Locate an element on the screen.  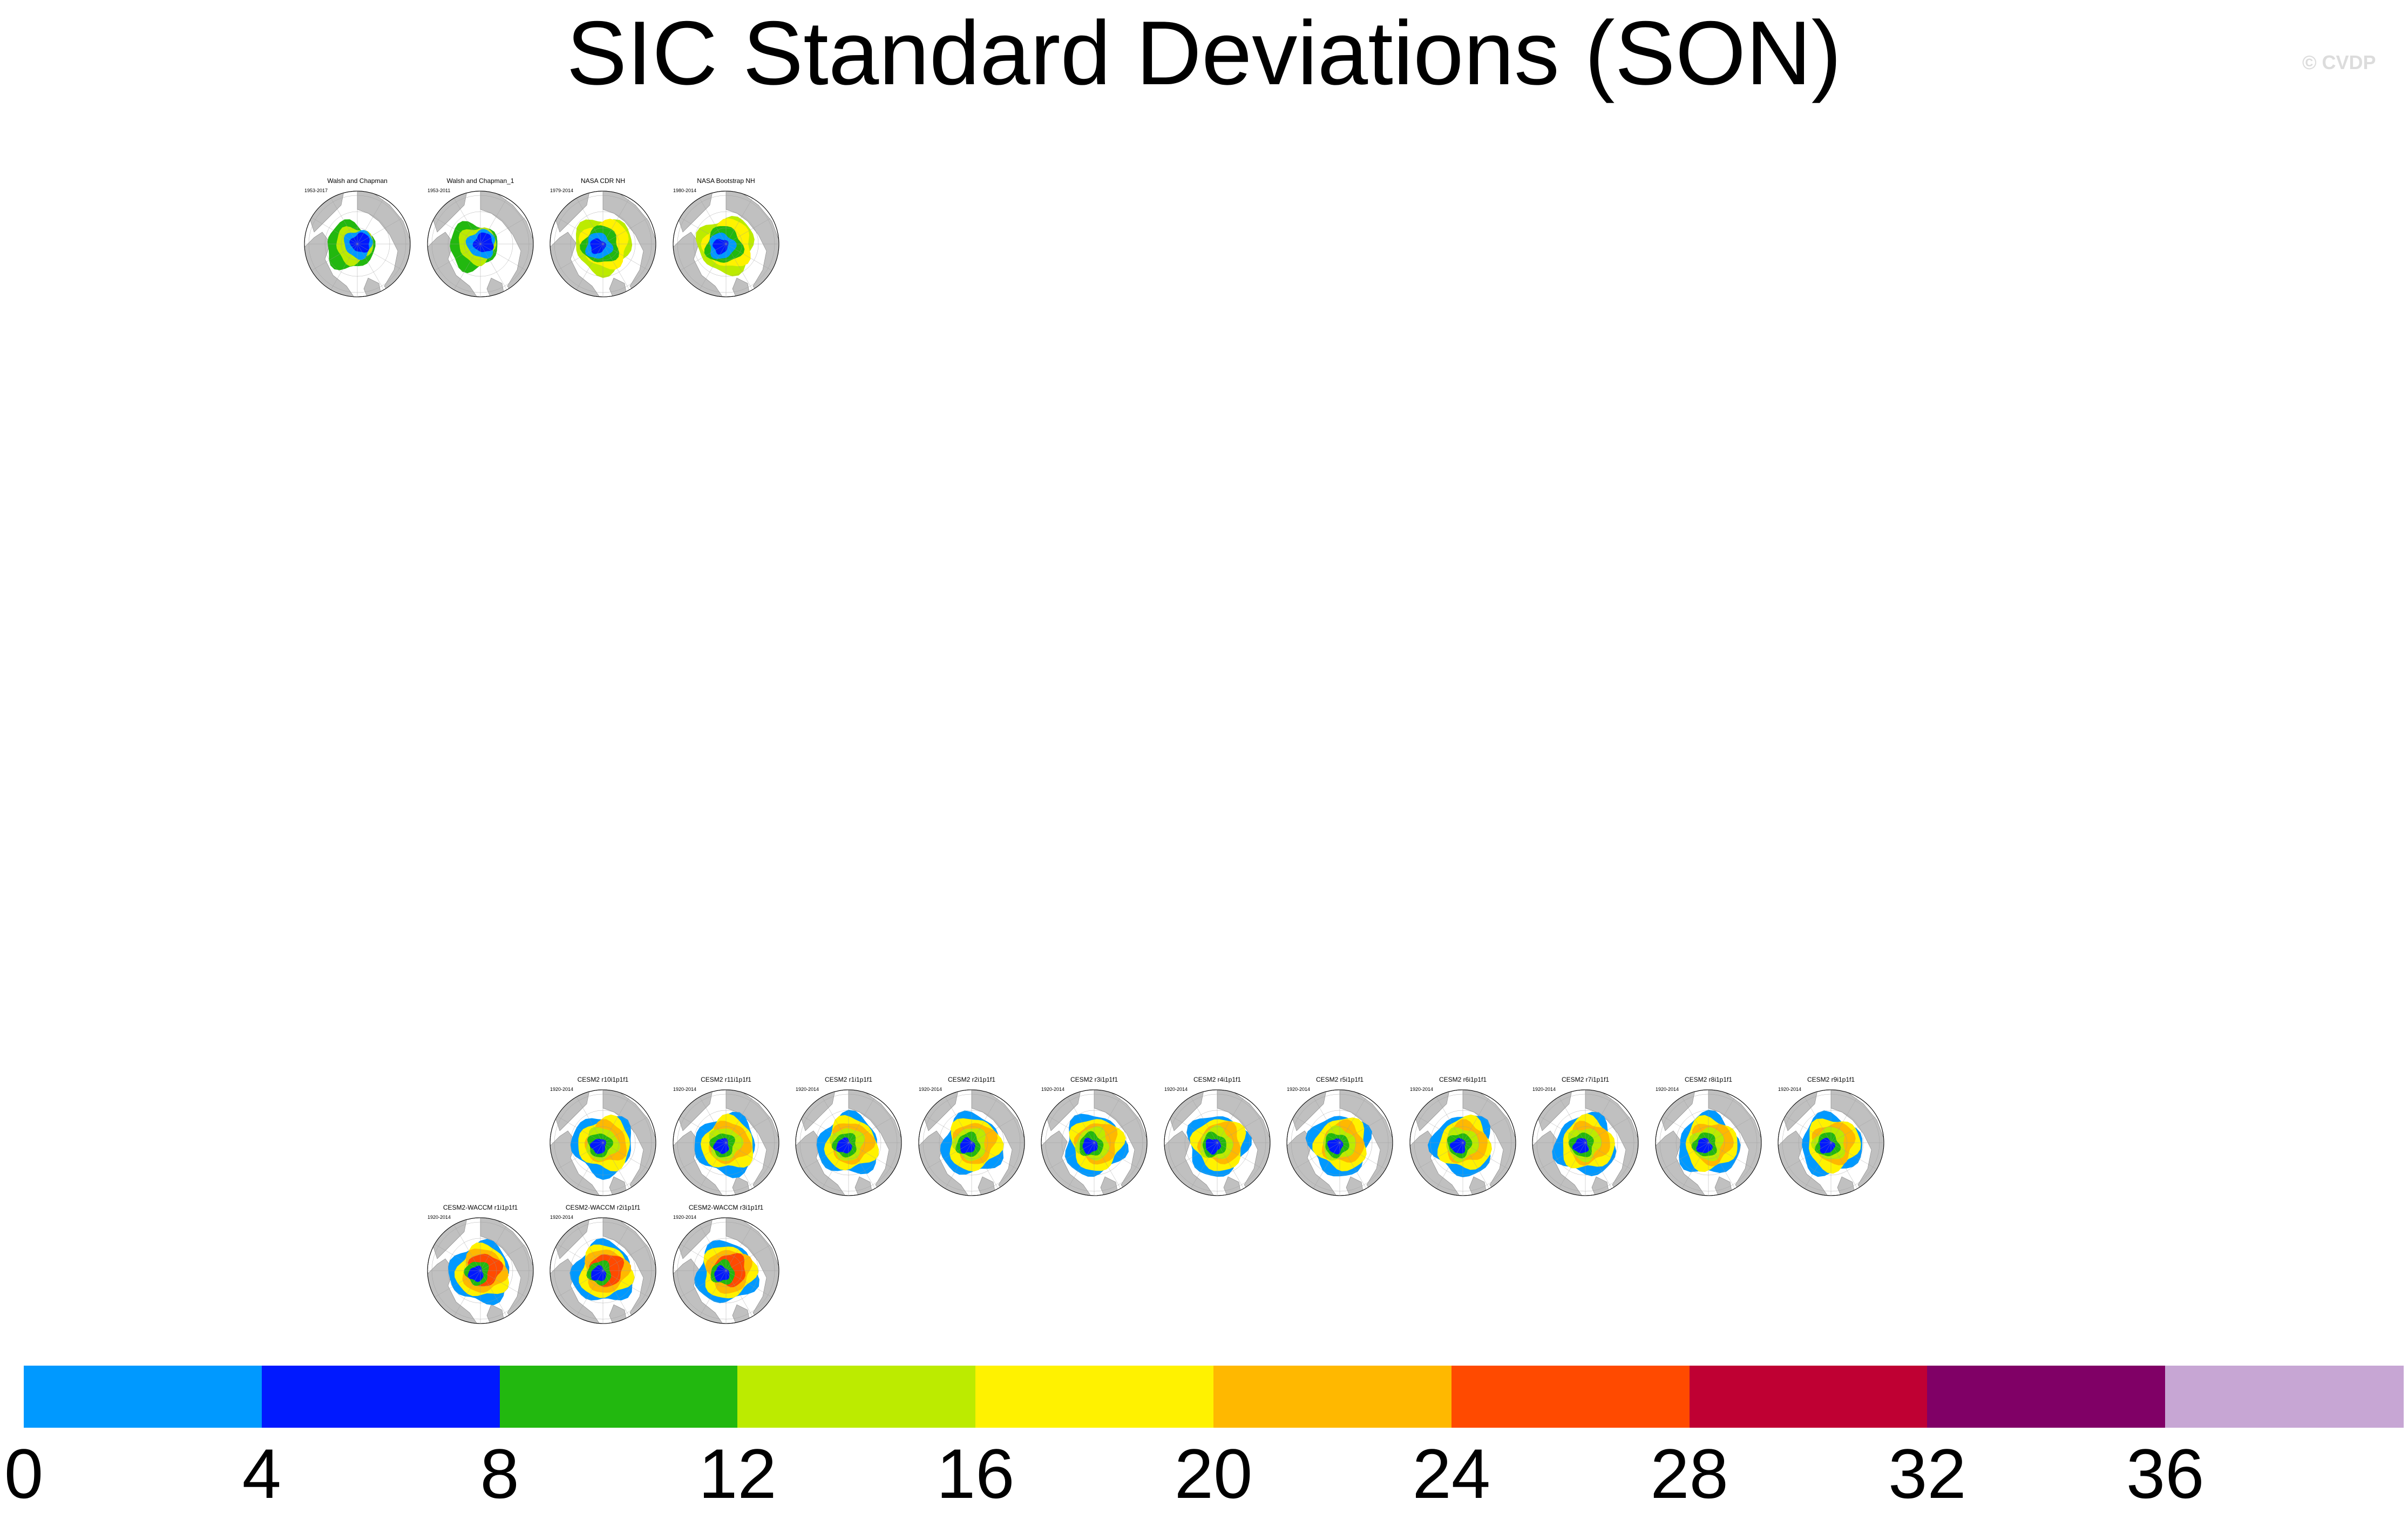
panel-years: 1953-2017 is located at coordinates (316, 190).